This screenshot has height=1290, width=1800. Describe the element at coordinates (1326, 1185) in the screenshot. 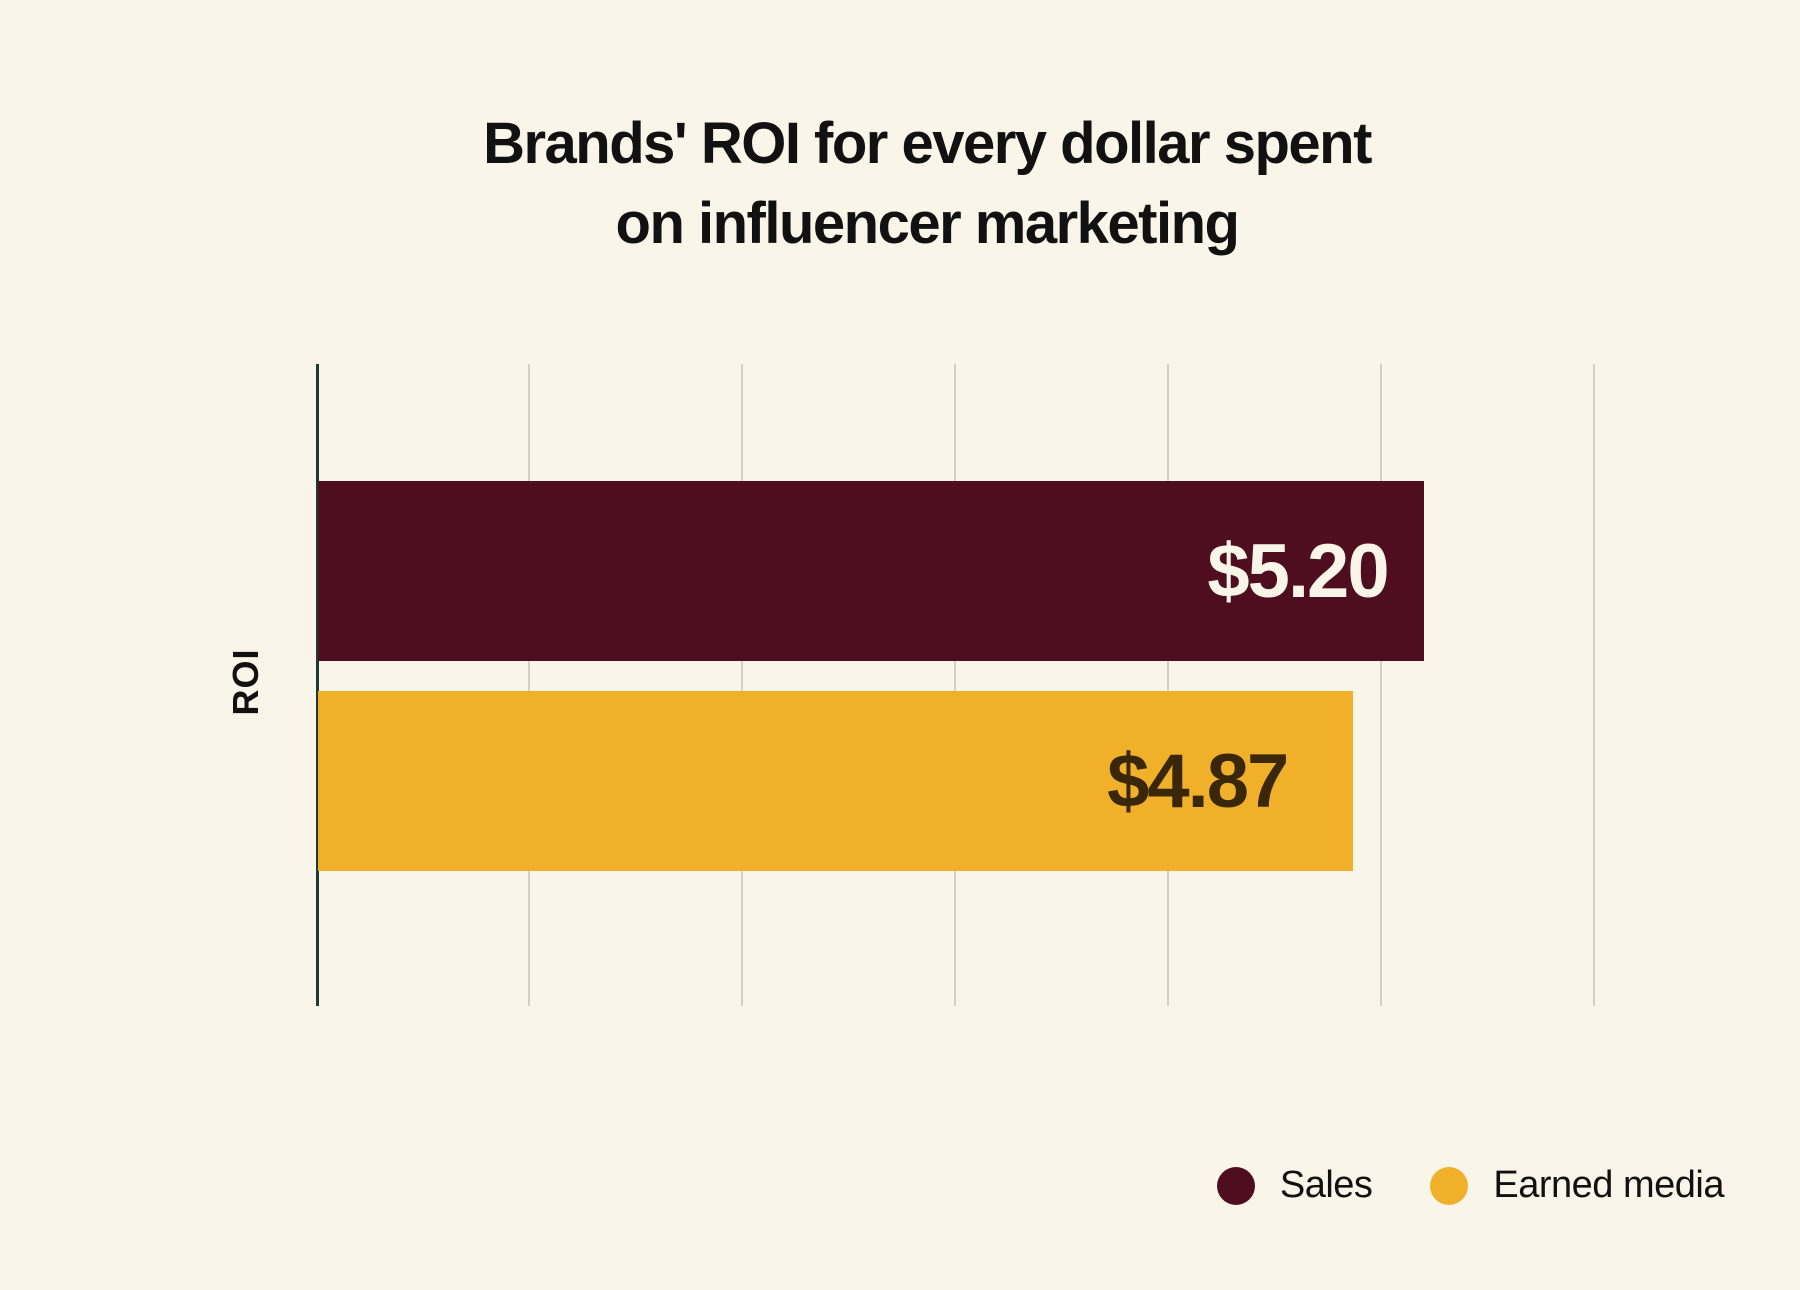

I see `legend-label-sales: Sales` at that location.